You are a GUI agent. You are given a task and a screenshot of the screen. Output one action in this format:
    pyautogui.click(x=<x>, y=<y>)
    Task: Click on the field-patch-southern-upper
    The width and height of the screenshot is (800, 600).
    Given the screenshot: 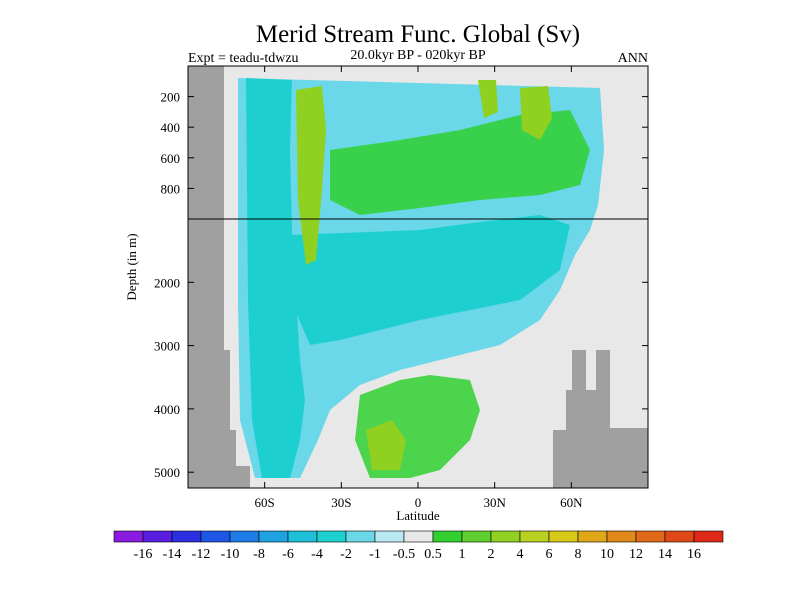 What is the action you would take?
    pyautogui.click(x=311, y=175)
    